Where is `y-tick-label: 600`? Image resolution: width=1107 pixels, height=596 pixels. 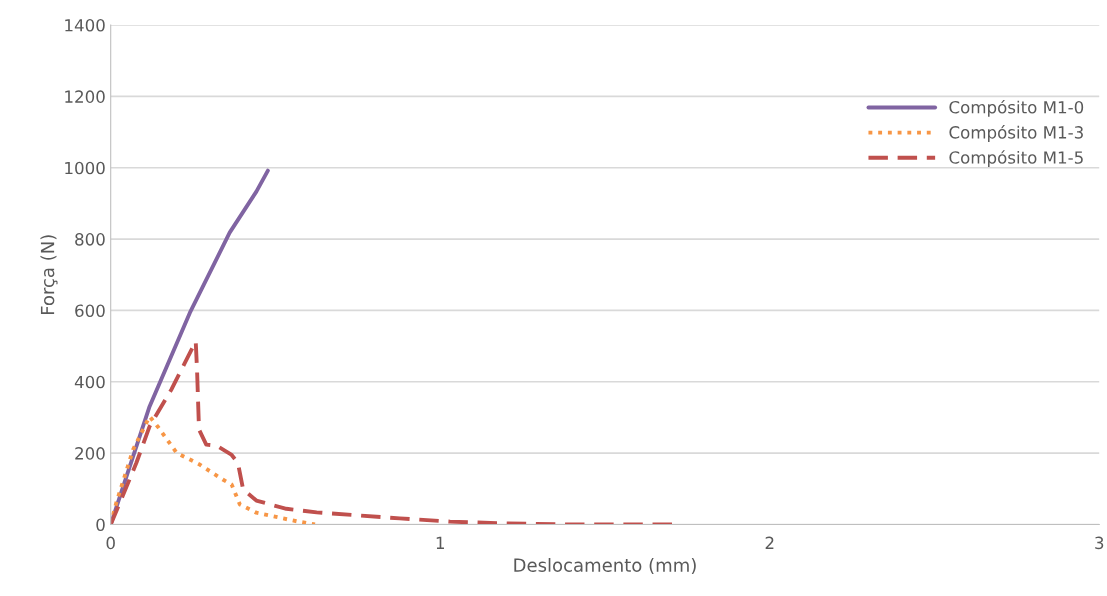
y-tick-label: 600 is located at coordinates (90, 310).